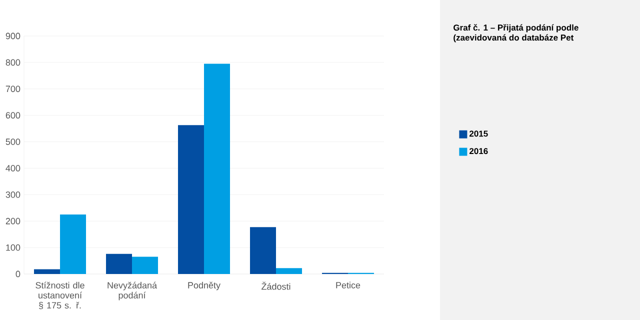 This screenshot has height=320, width=640. I want to click on y-tick-label: 800, so click(13, 62).